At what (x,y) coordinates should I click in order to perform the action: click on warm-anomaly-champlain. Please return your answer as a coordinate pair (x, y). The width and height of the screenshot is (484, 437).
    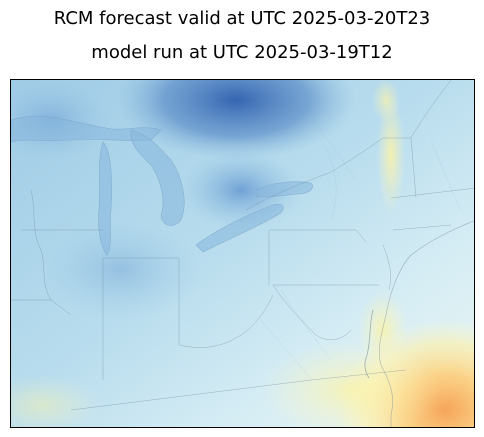
    Looking at the image, I should click on (386, 101).